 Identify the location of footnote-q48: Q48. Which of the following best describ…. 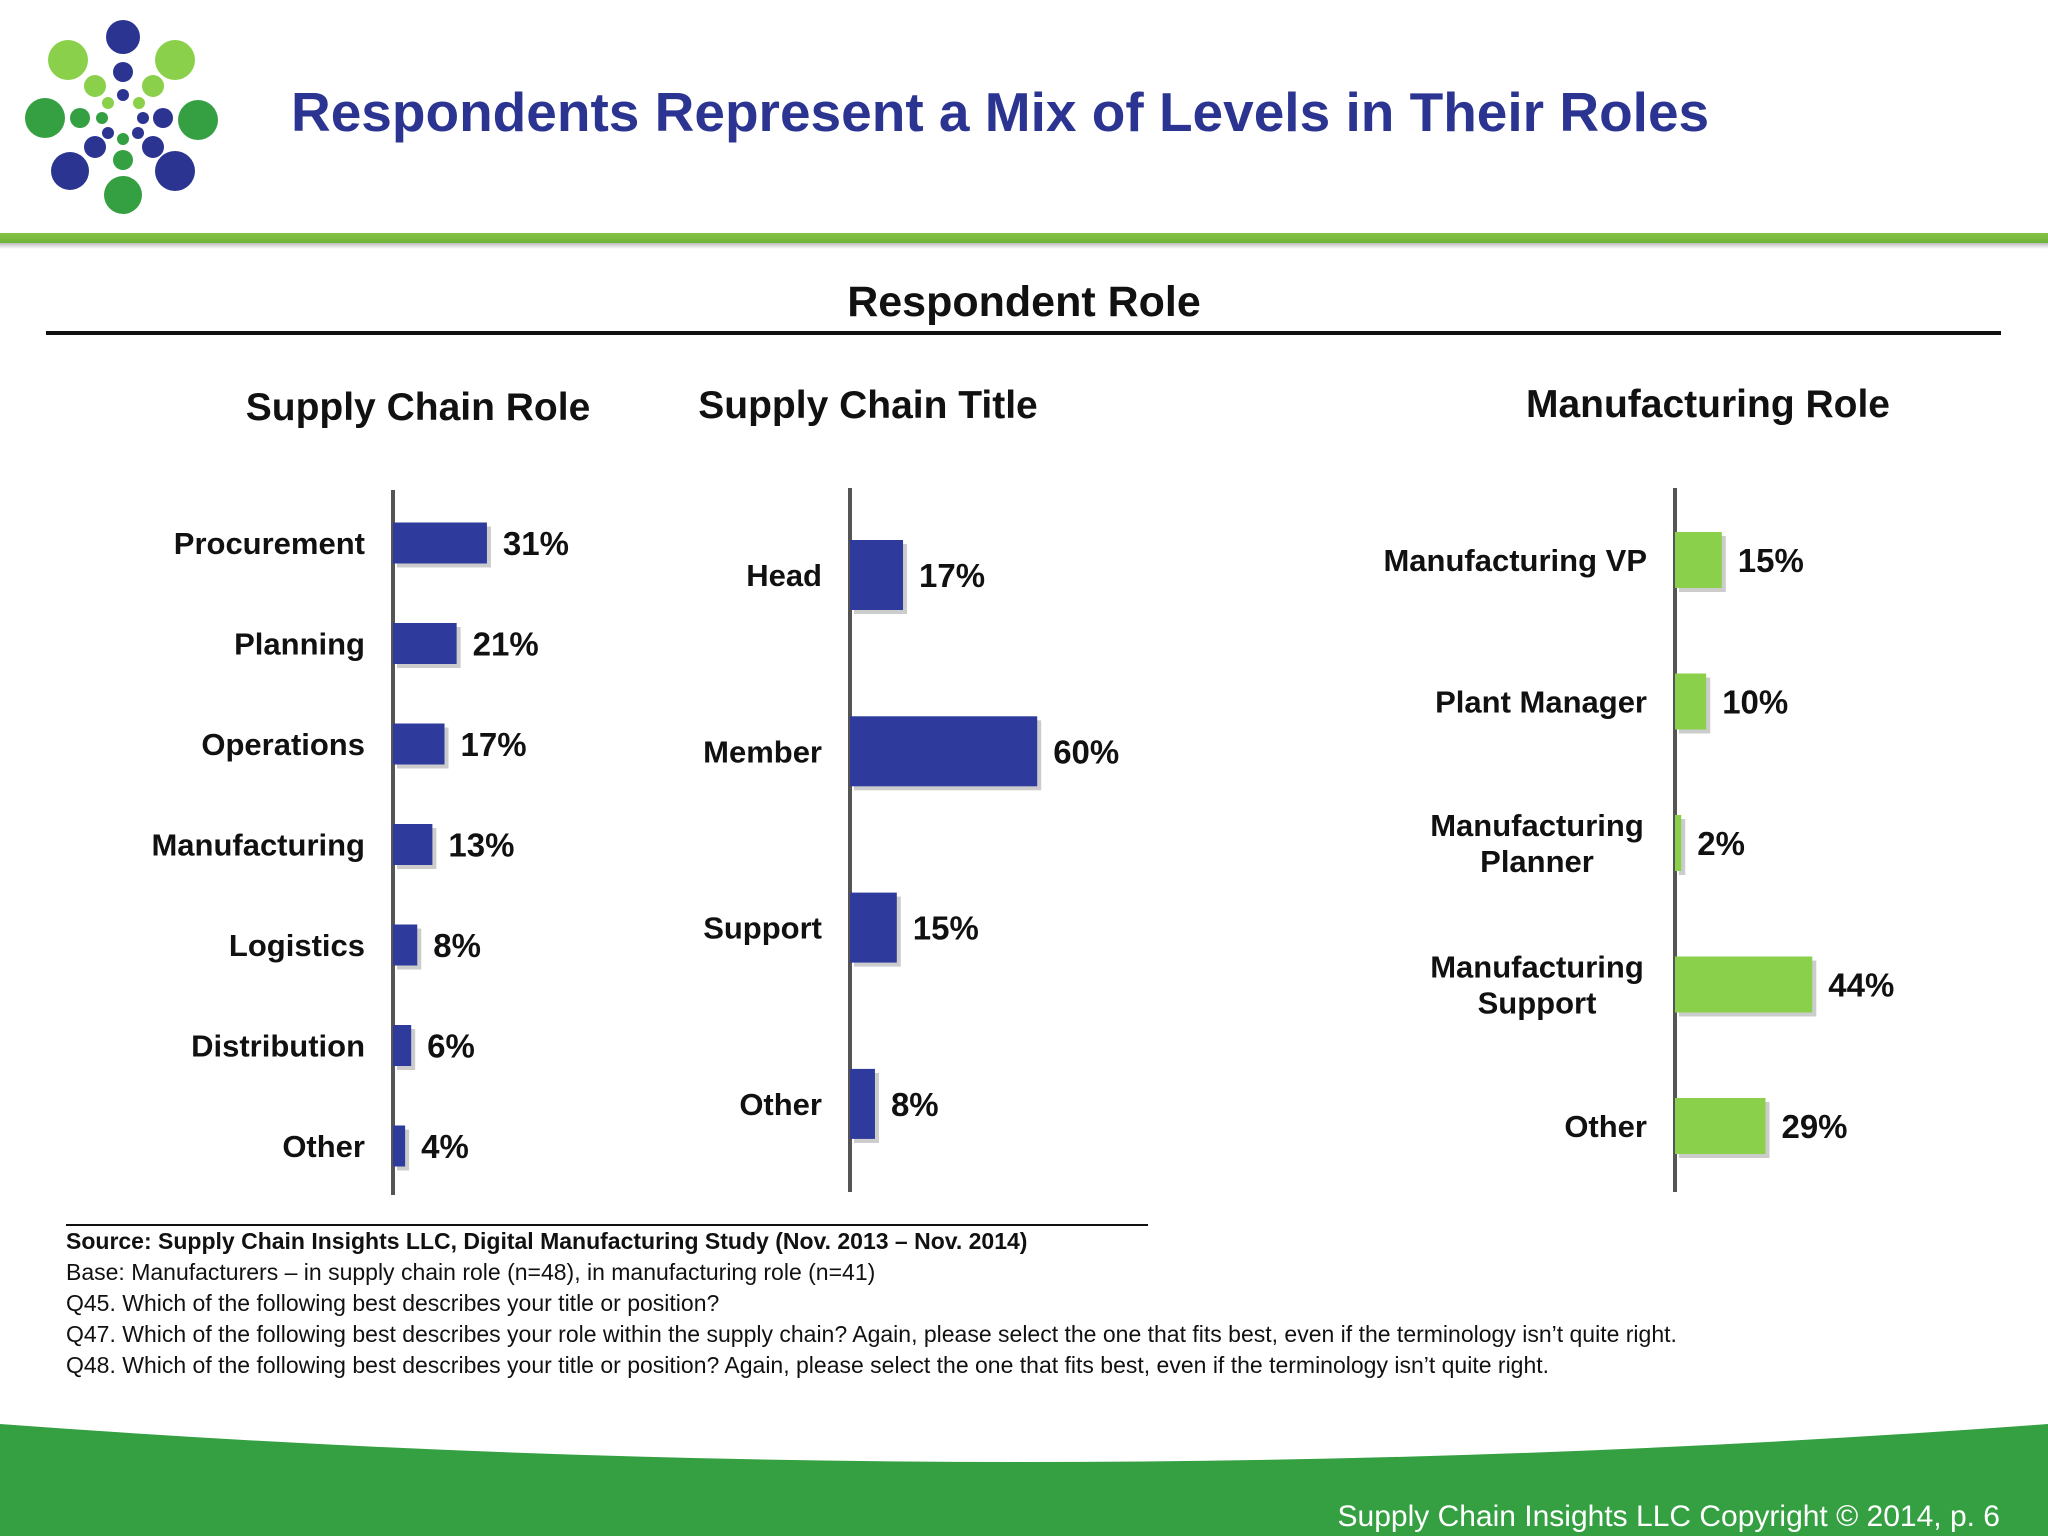
(808, 1365).